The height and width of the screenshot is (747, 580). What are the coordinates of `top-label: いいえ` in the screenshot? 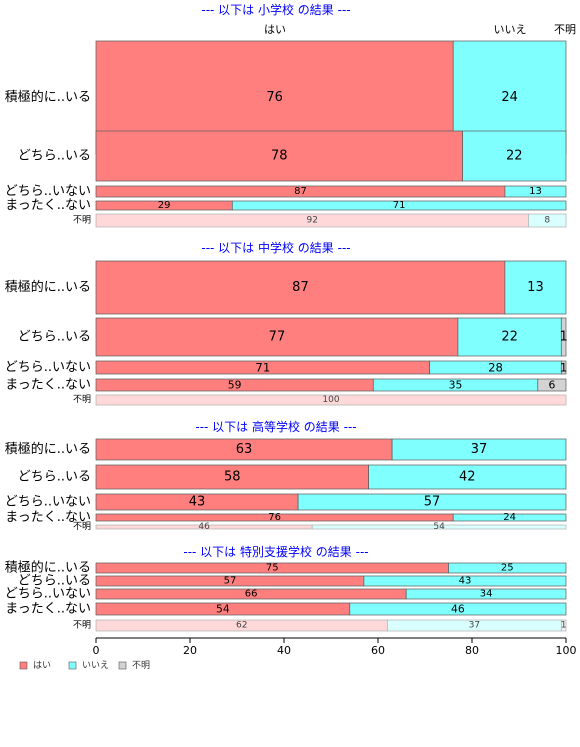 It's located at (510, 29).